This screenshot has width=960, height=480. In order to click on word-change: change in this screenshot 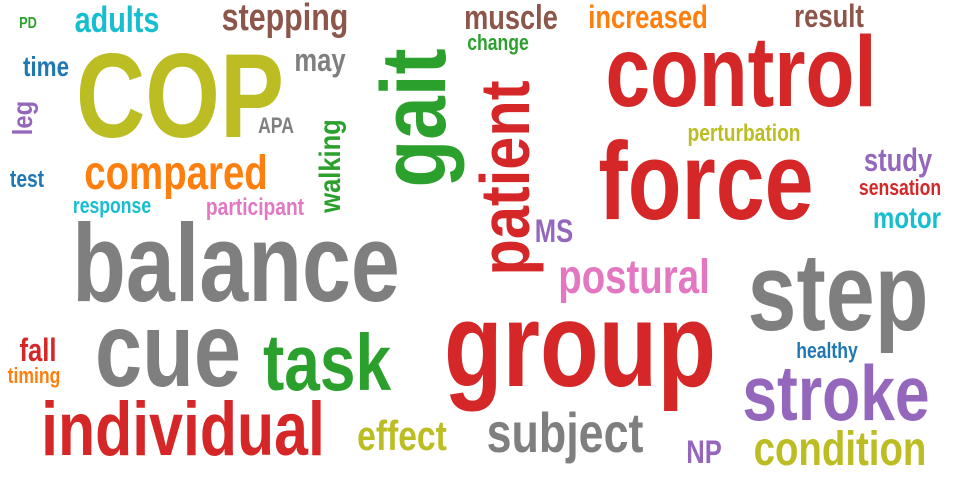, I will do `click(498, 42)`.